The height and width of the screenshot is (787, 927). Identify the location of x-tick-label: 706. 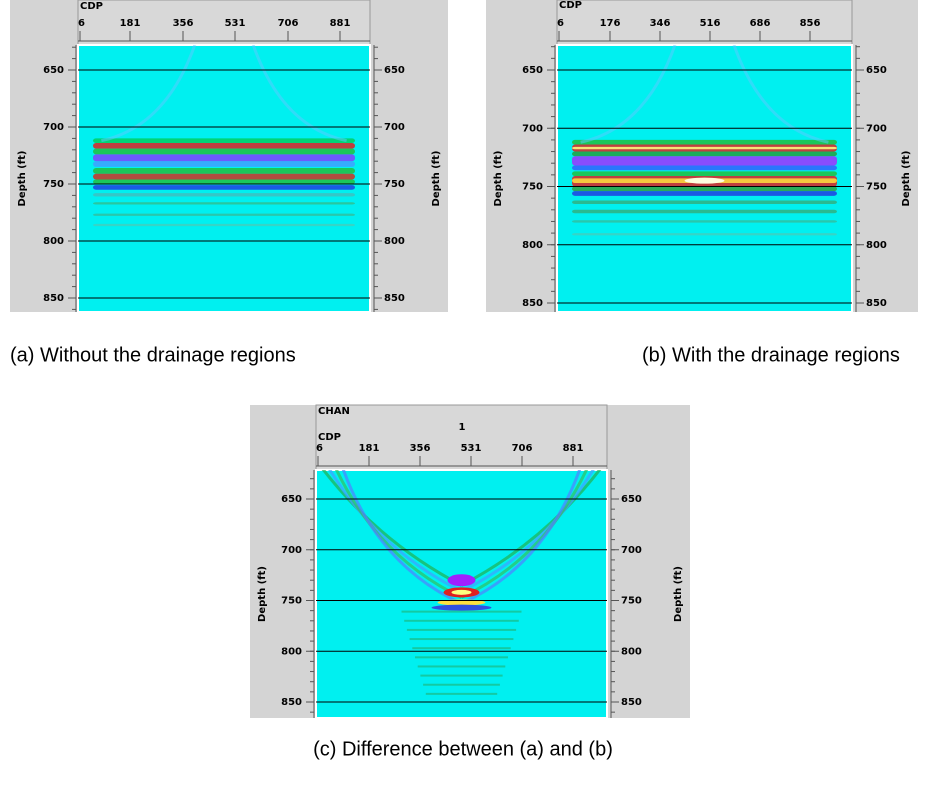
(522, 448).